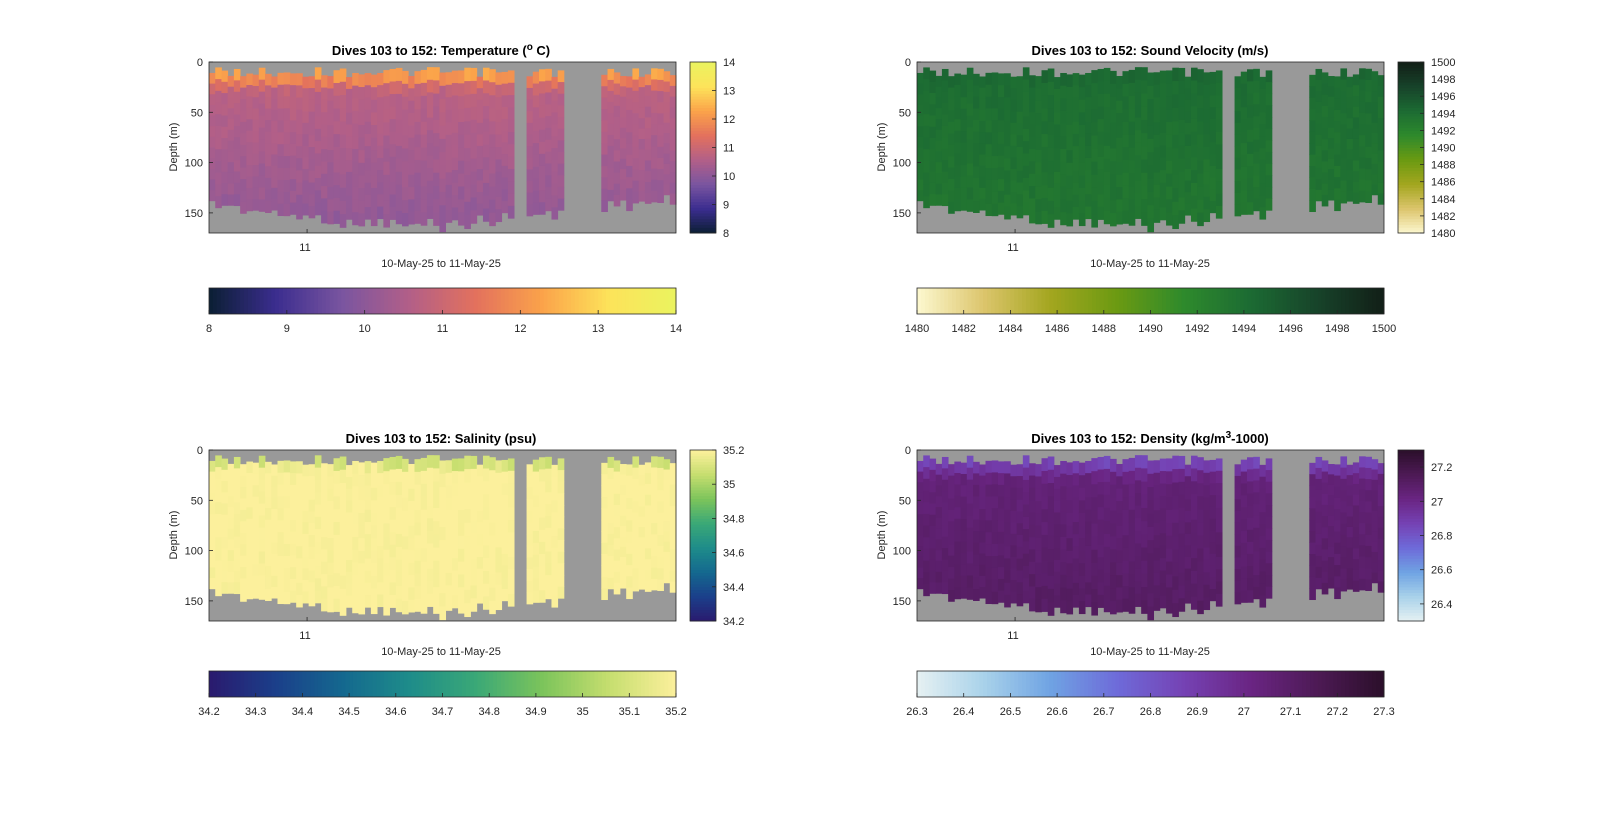  Describe the element at coordinates (905, 501) in the screenshot. I see `y-tick-label: 50` at that location.